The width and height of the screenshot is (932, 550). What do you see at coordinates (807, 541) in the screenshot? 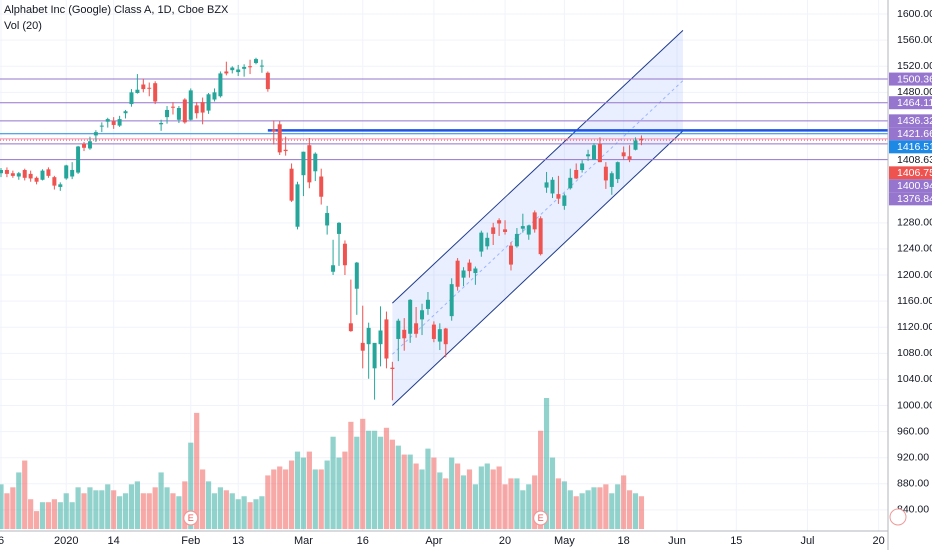
I see `x-tick-label: Jul` at bounding box center [807, 541].